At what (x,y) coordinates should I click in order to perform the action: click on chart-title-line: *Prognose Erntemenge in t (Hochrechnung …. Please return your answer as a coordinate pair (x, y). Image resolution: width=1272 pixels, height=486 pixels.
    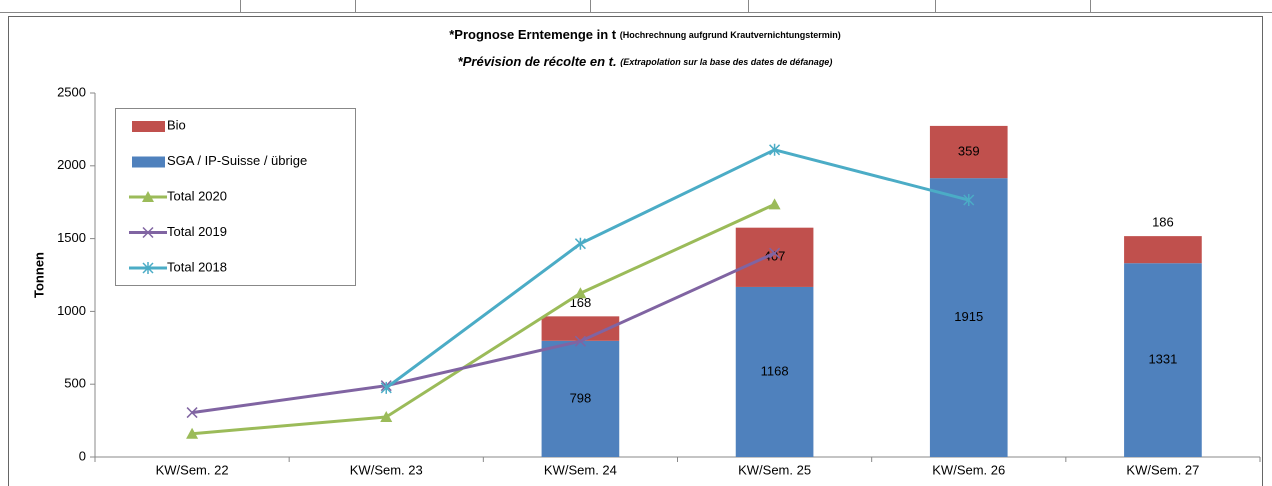
    Looking at the image, I should click on (645, 34).